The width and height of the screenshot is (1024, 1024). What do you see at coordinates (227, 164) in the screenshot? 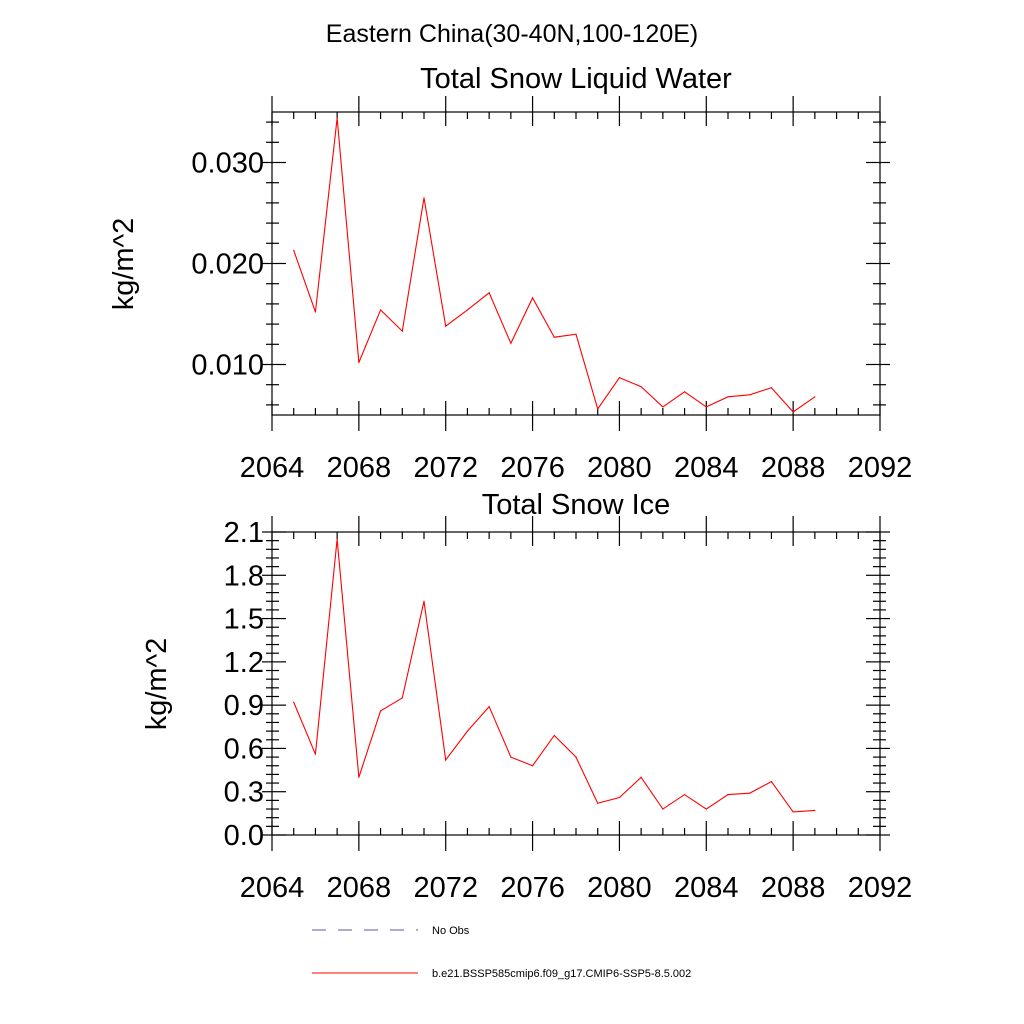
I see `y-tick-label: 0.030` at bounding box center [227, 164].